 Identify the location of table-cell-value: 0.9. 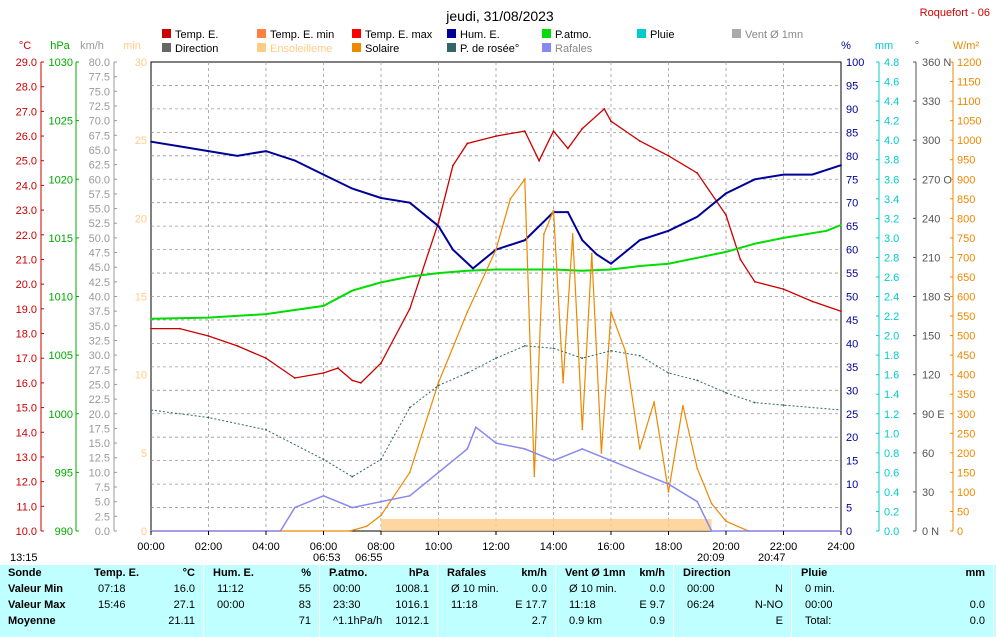
(657, 621).